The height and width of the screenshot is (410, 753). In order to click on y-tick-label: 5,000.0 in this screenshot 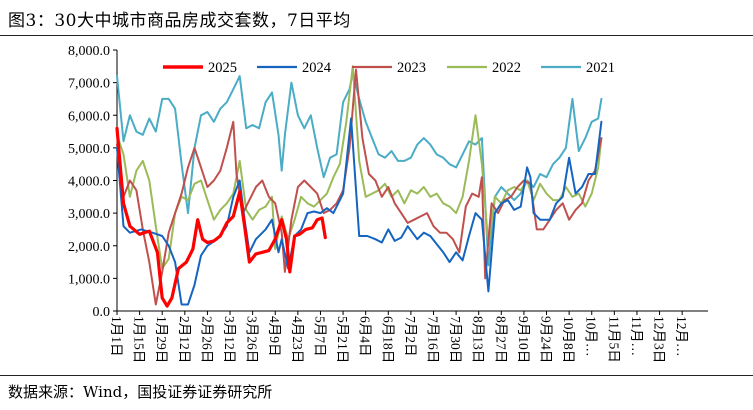, I will do `click(89, 149)`.